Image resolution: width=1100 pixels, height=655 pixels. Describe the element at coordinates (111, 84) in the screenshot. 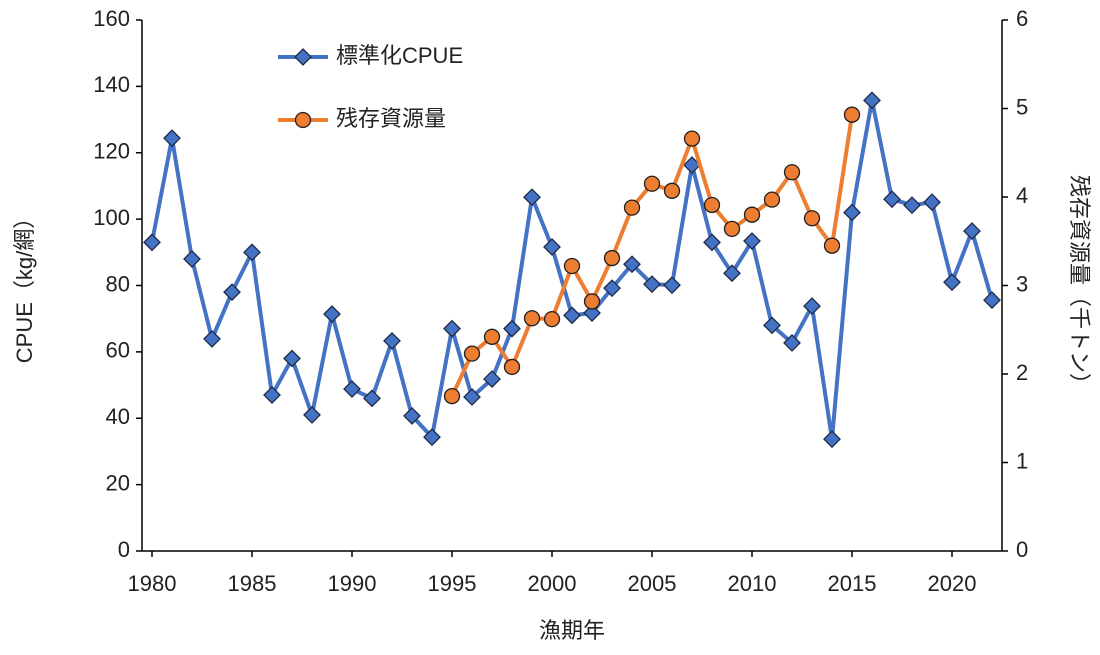

I see `y-tick-label: 140` at that location.